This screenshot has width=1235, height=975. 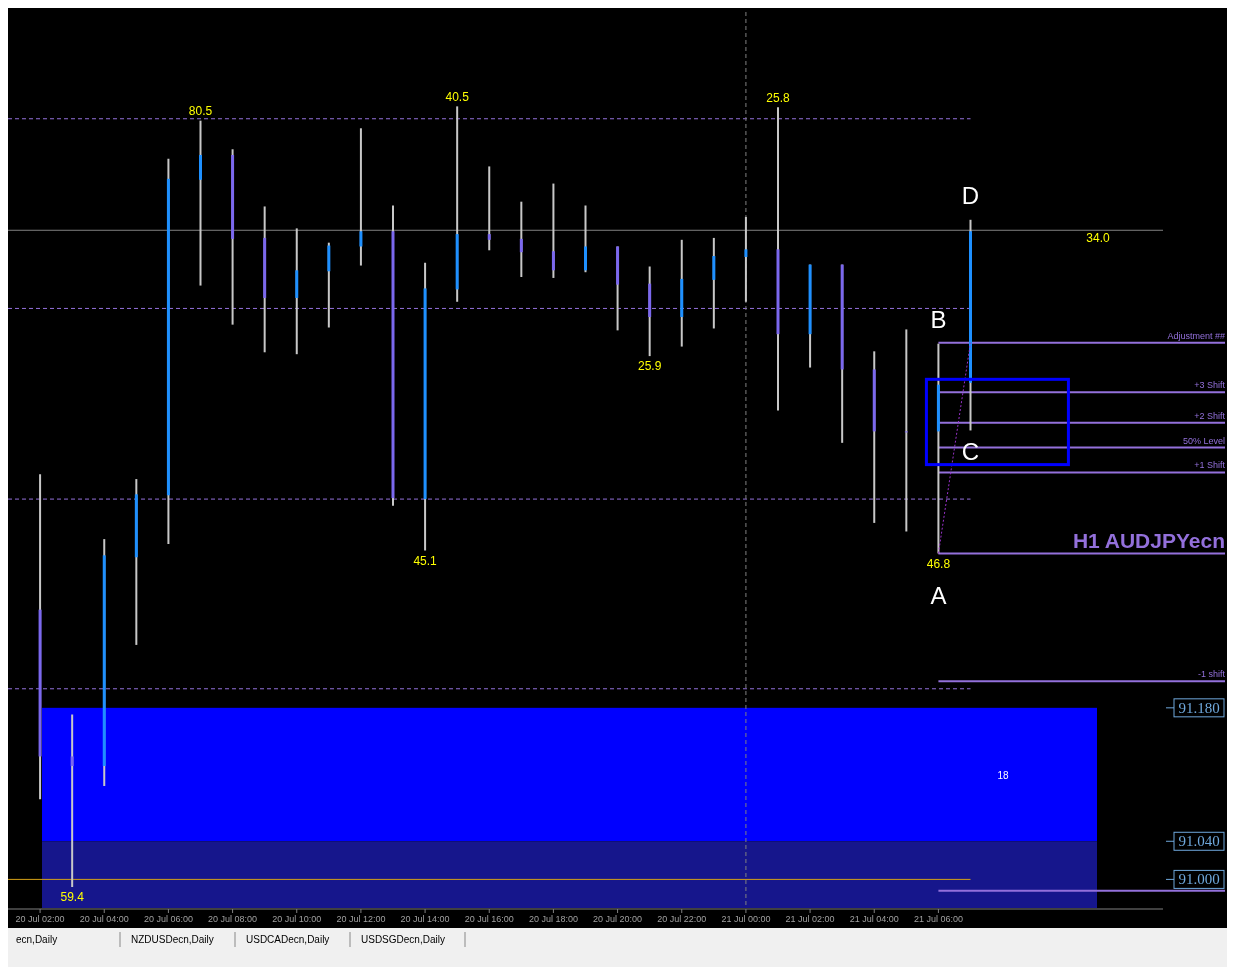 What do you see at coordinates (618, 919) in the screenshot?
I see `x-tick-label: 20 Jul 20:00` at bounding box center [618, 919].